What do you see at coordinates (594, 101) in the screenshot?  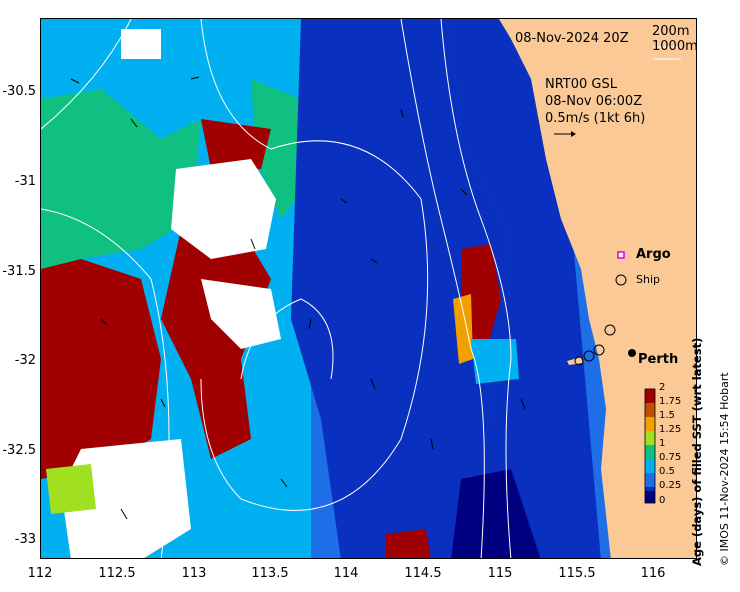 I see `current-time-label: 08-Nov 06:00Z` at bounding box center [594, 101].